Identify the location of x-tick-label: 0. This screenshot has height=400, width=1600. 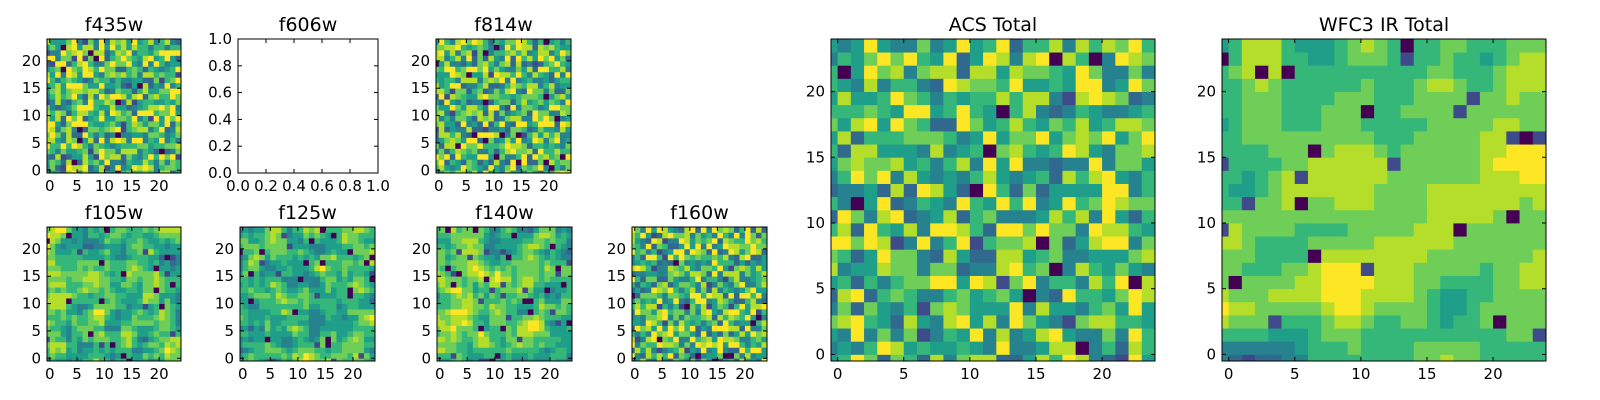
(439, 186).